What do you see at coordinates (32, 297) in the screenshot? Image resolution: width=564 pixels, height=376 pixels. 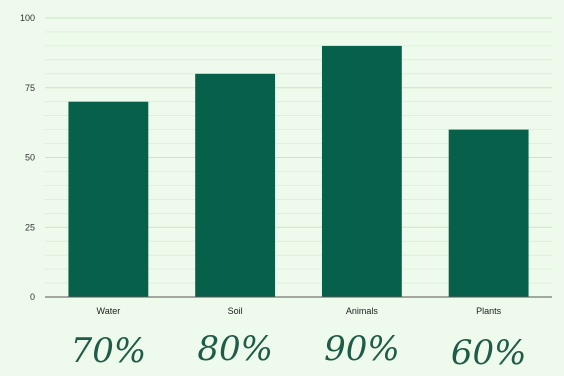 I see `y-tick-label: 0` at bounding box center [32, 297].